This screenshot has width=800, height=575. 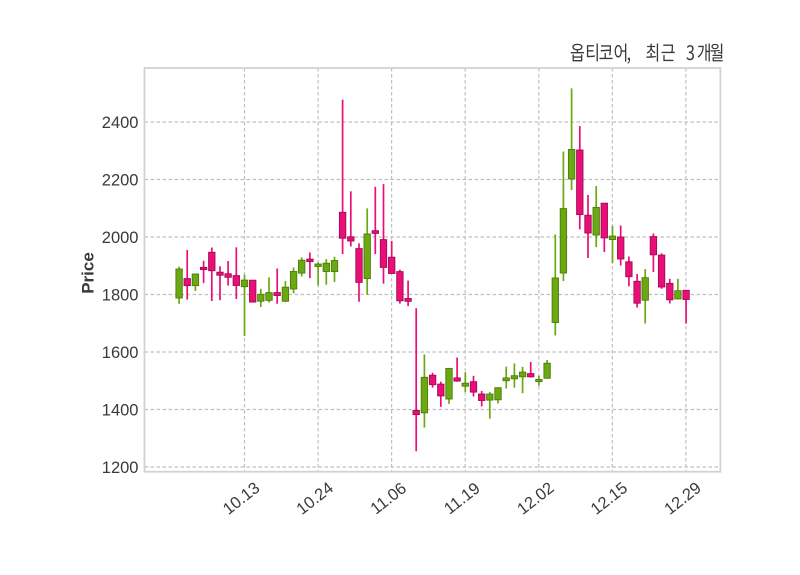 What do you see at coordinates (88, 273) in the screenshot?
I see `svg-text: Price` at bounding box center [88, 273].